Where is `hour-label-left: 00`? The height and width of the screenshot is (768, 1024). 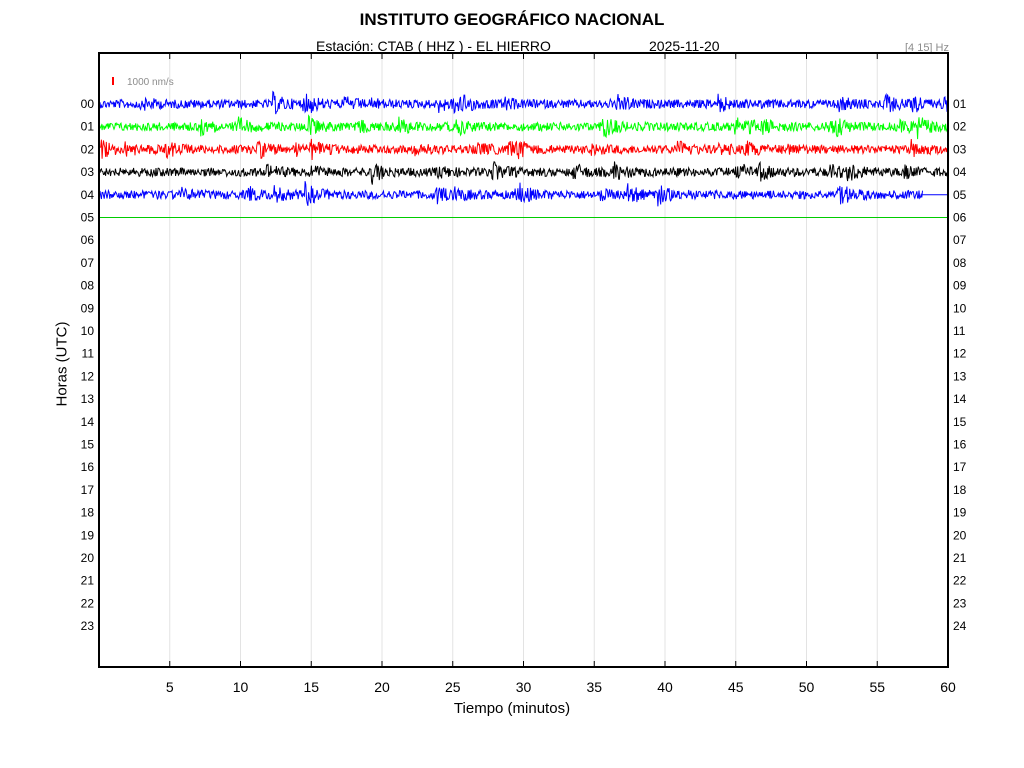 hour-label-left: 00 is located at coordinates (88, 104).